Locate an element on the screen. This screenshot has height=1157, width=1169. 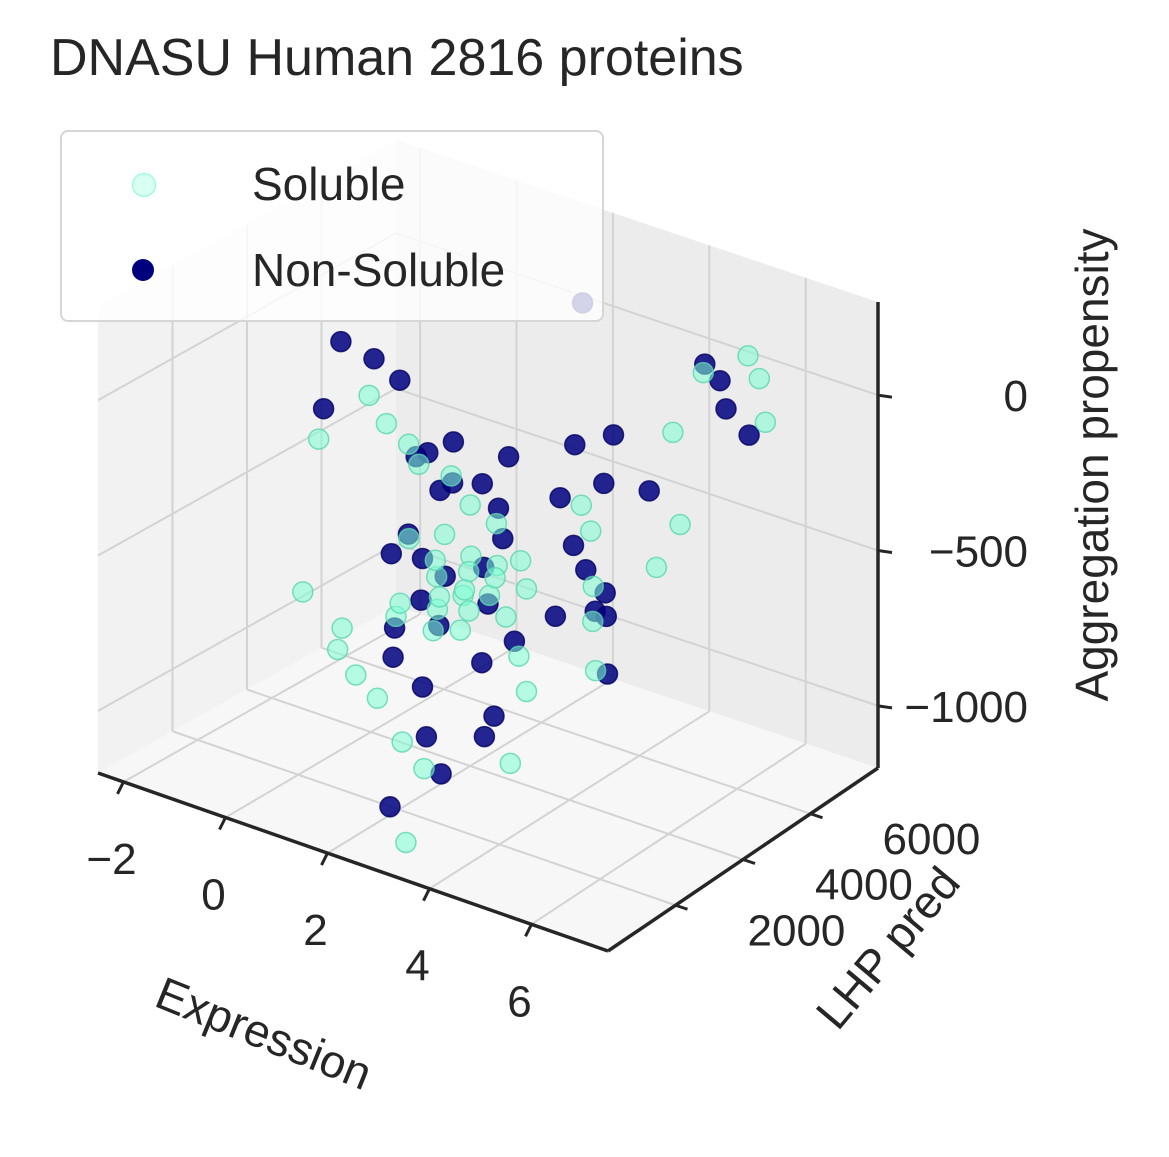
y-tick-label: 4000 is located at coordinates (864, 885).